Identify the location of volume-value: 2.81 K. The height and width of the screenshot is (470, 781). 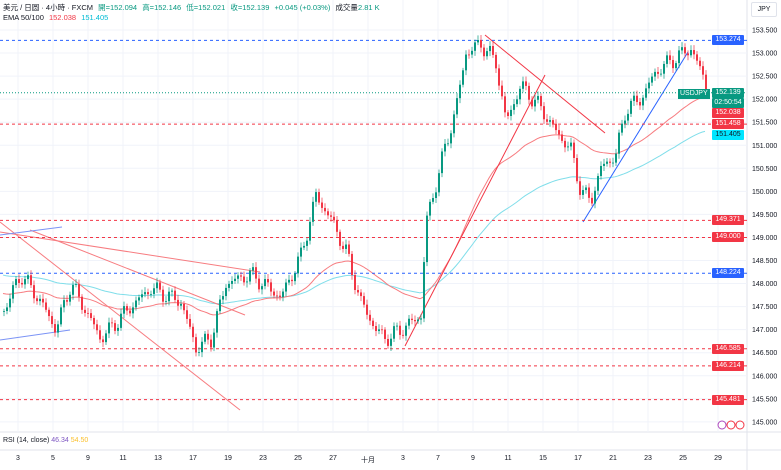
(368, 7).